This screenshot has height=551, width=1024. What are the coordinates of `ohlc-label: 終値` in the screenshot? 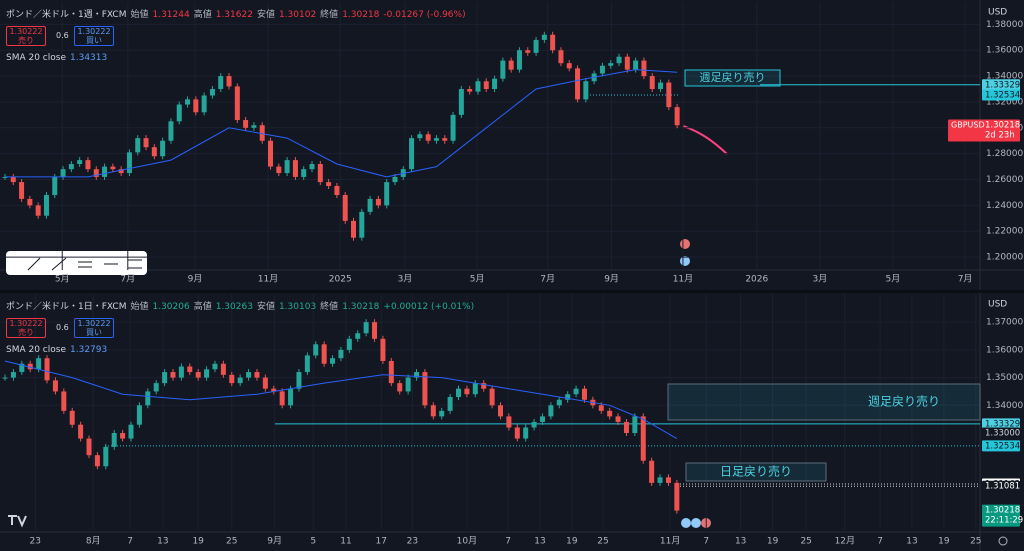 It's located at (329, 307).